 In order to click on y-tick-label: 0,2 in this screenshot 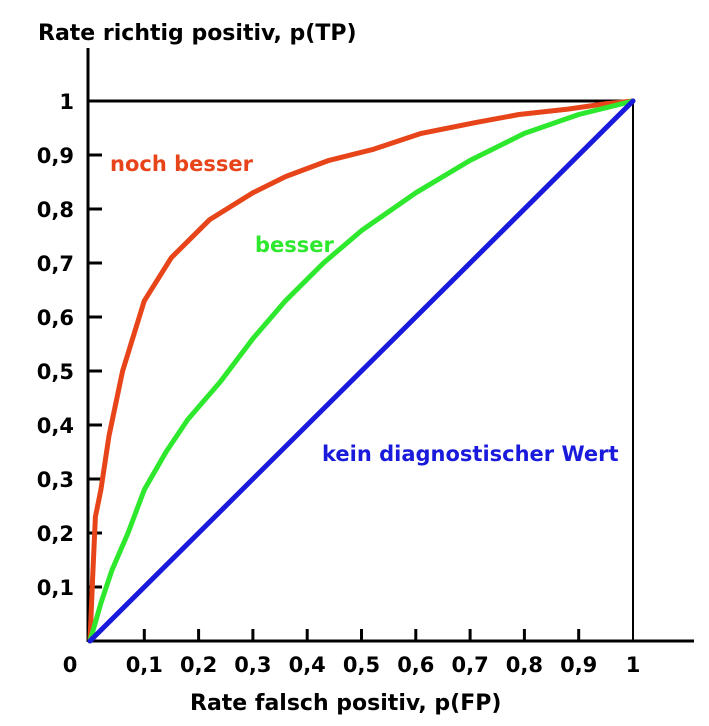, I will do `click(55, 534)`.